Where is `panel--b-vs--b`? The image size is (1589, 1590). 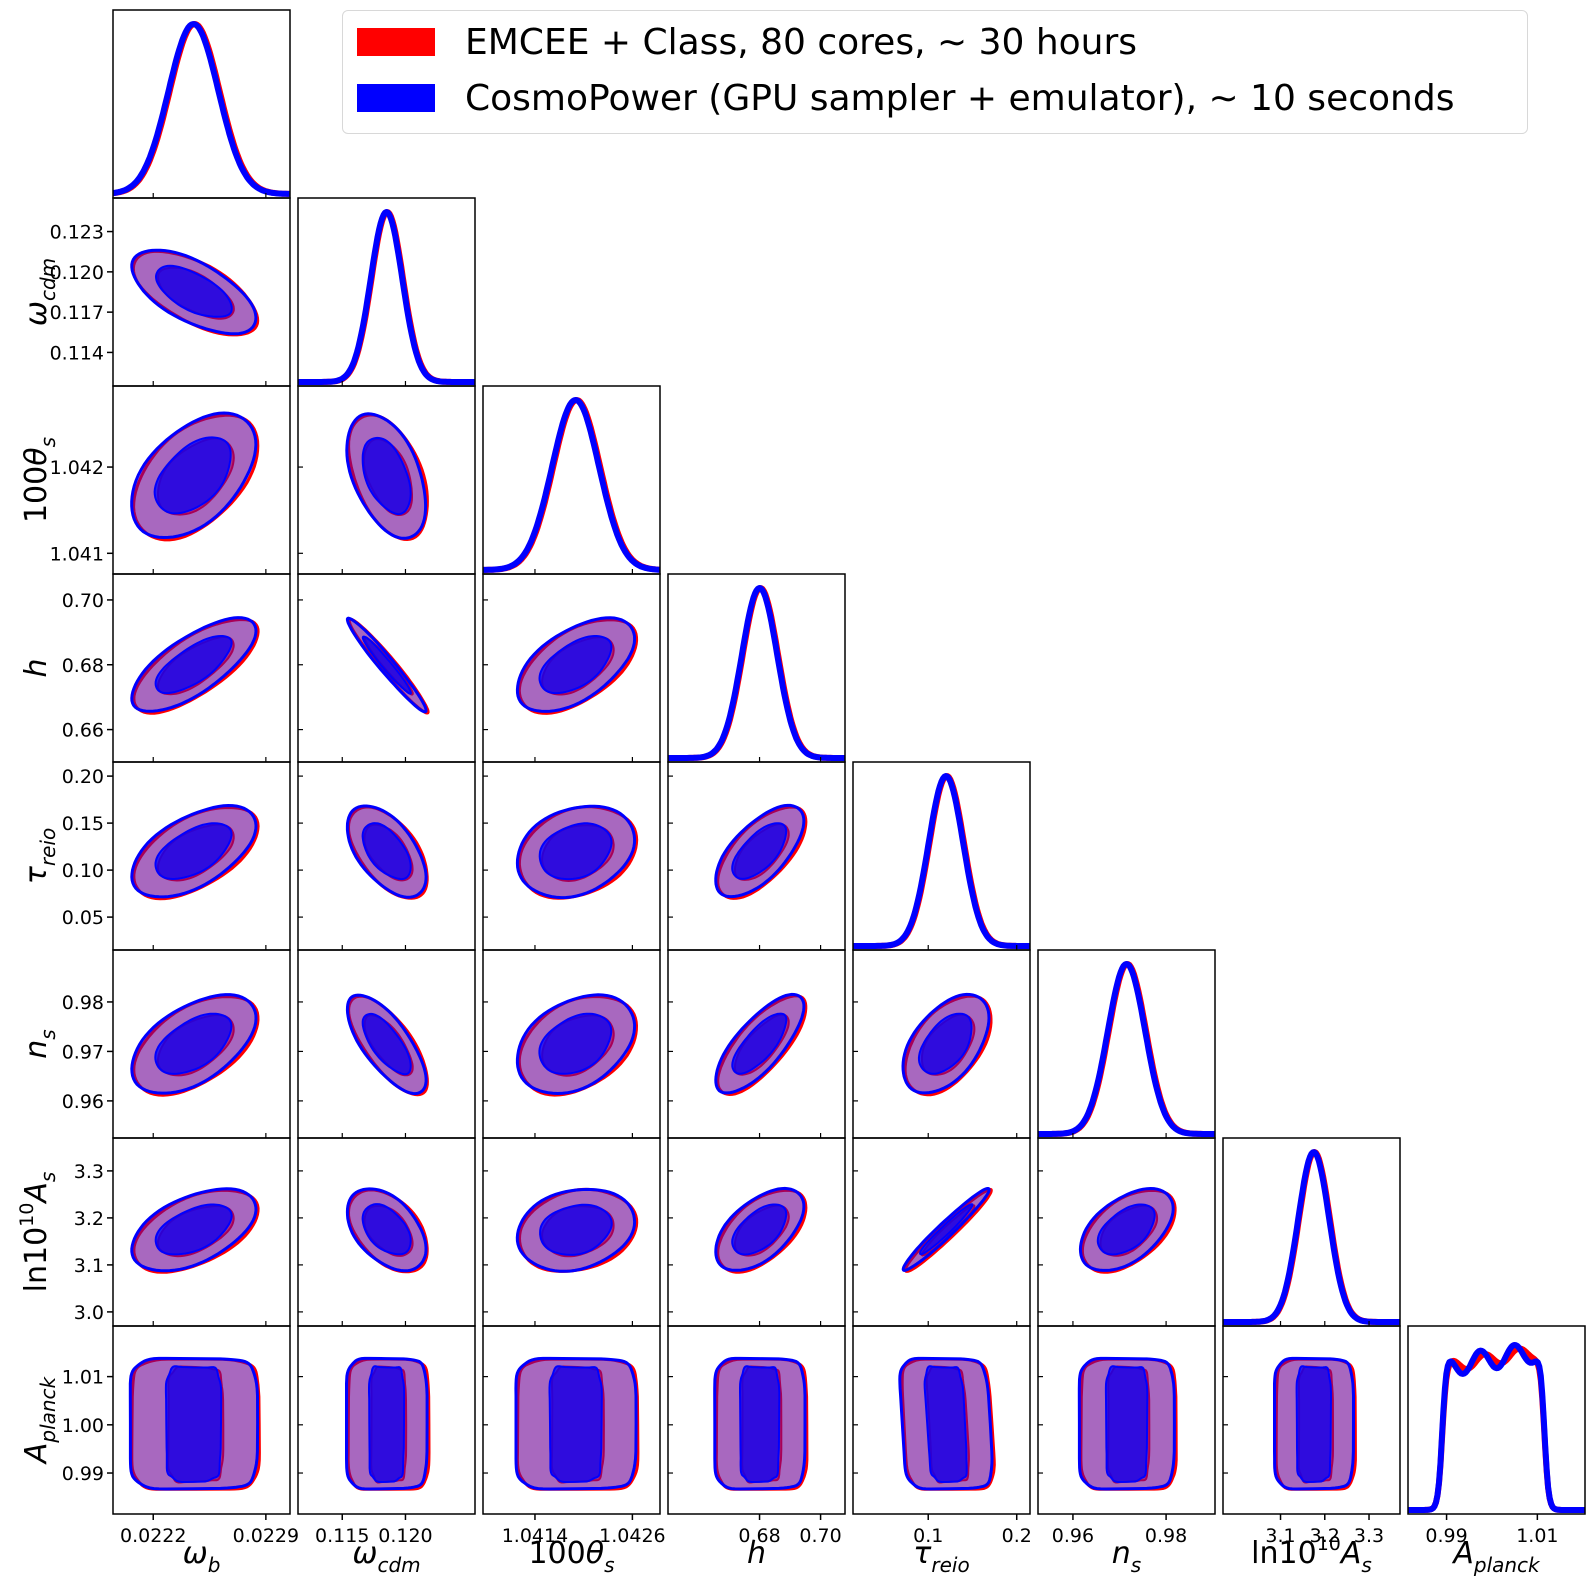 panel--b-vs--b is located at coordinates (201, 104).